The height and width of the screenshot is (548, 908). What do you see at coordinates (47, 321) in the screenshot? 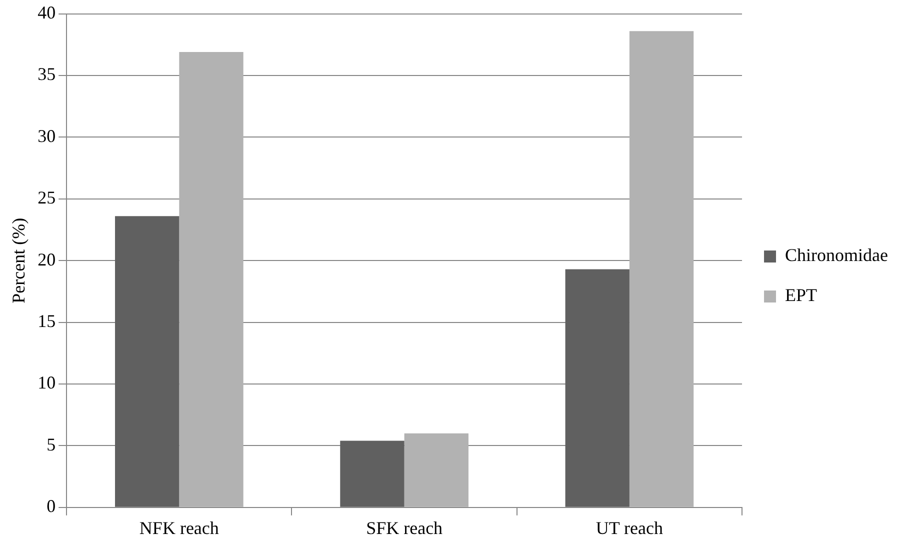
I see `y-tick-label: 15` at bounding box center [47, 321].